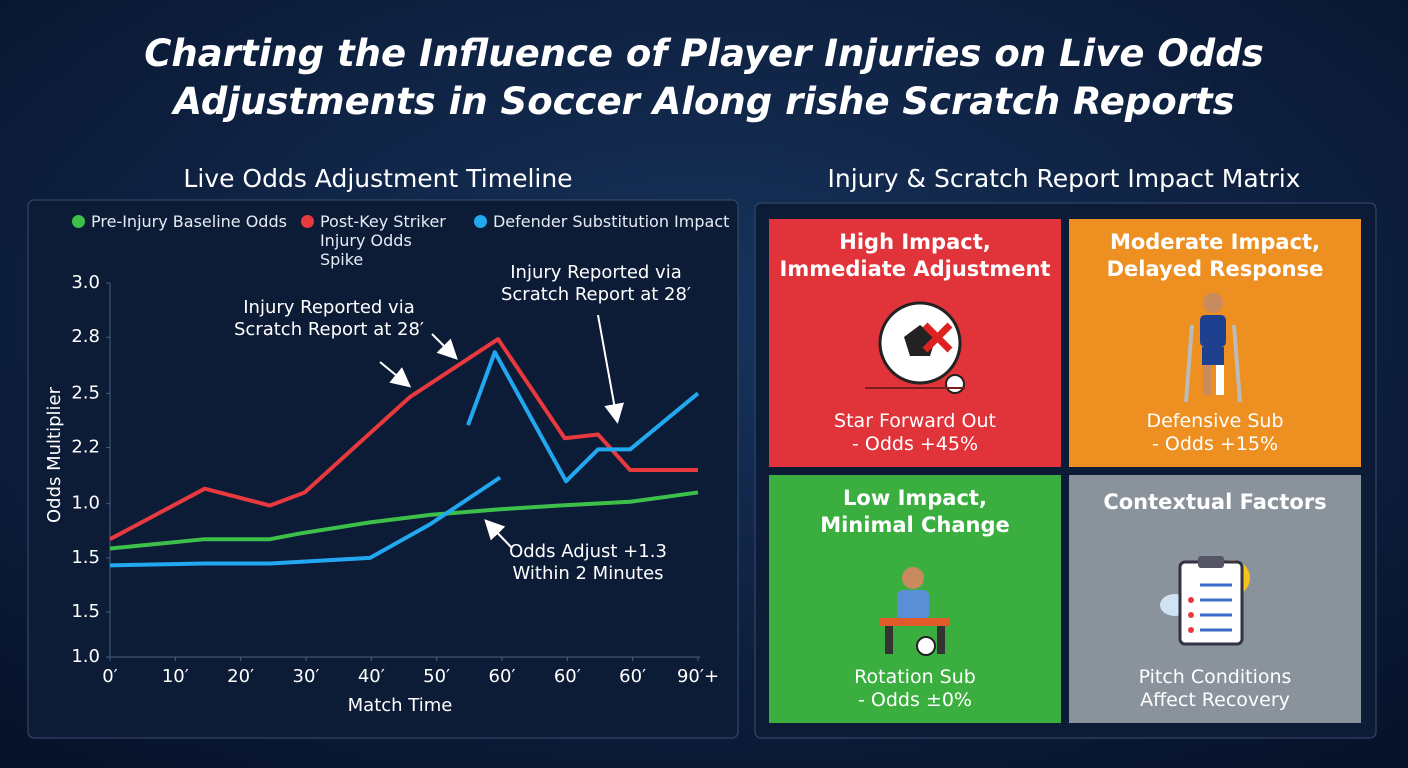 The image size is (1408, 768). I want to click on annotation-arrows, so click(501, 431).